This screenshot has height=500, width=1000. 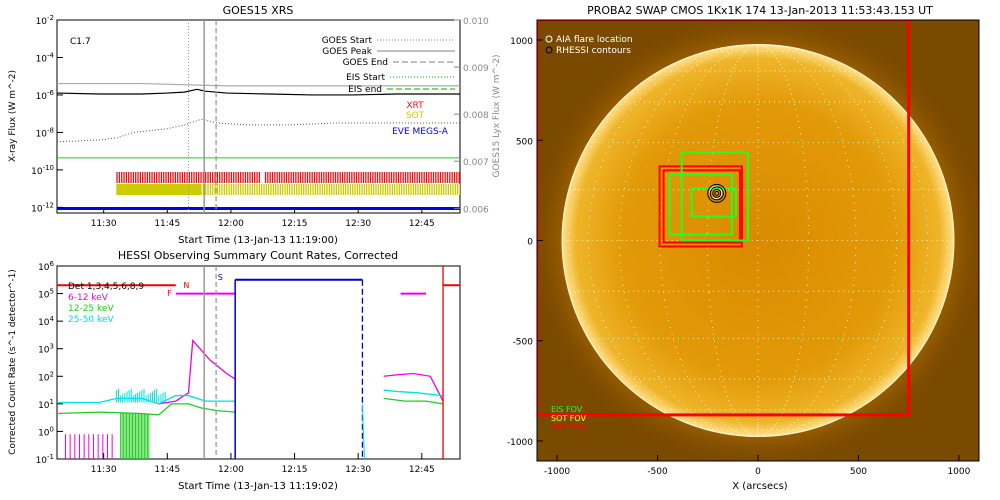 What do you see at coordinates (523, 343) in the screenshot?
I see `swap-y-tick-label: -500` at bounding box center [523, 343].